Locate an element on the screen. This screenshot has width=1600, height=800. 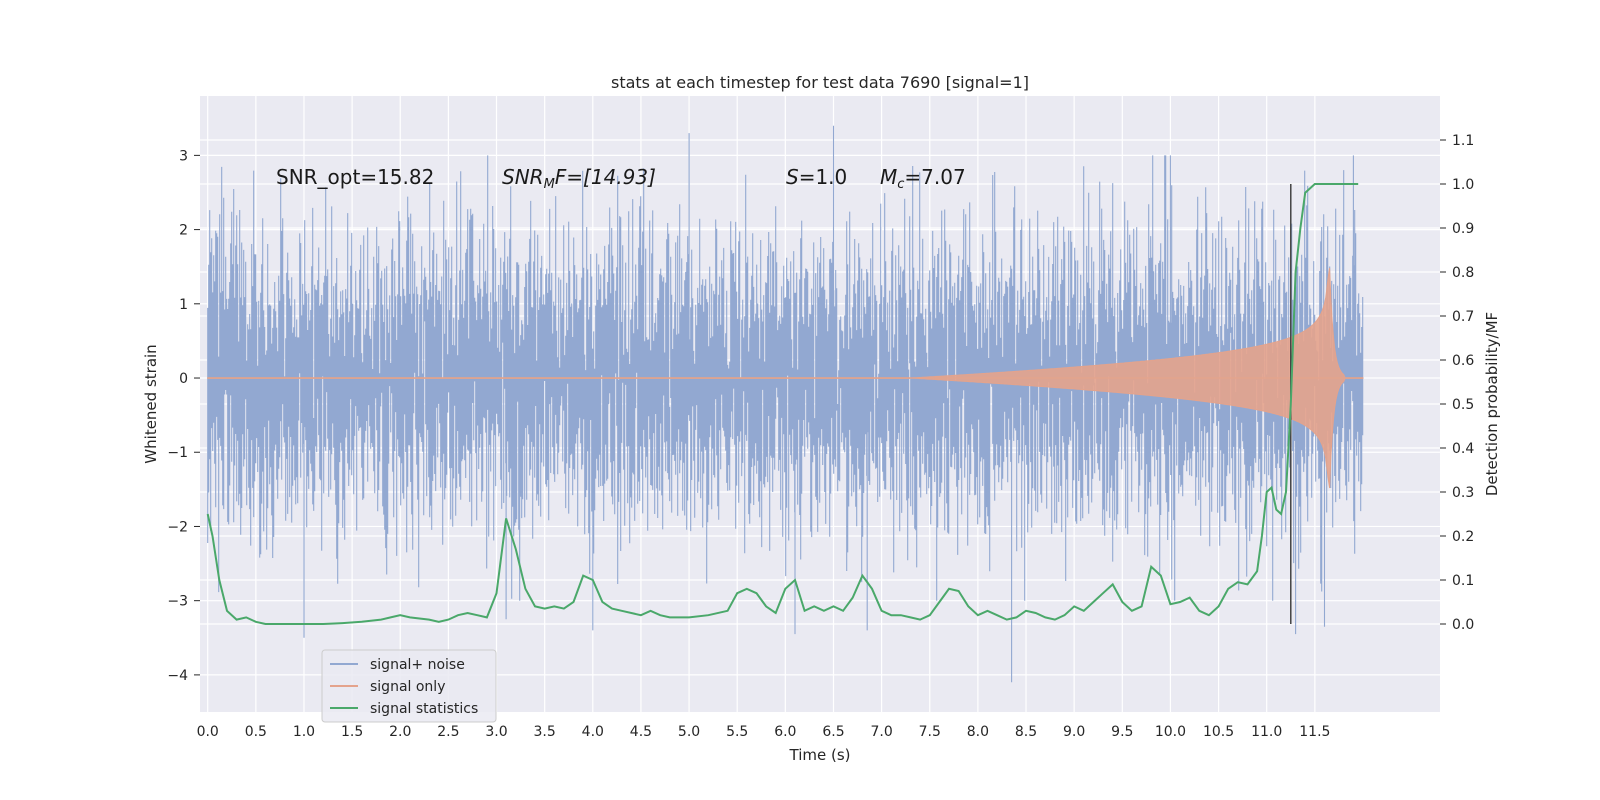
y-tick-label: 3 is located at coordinates (183, 156).